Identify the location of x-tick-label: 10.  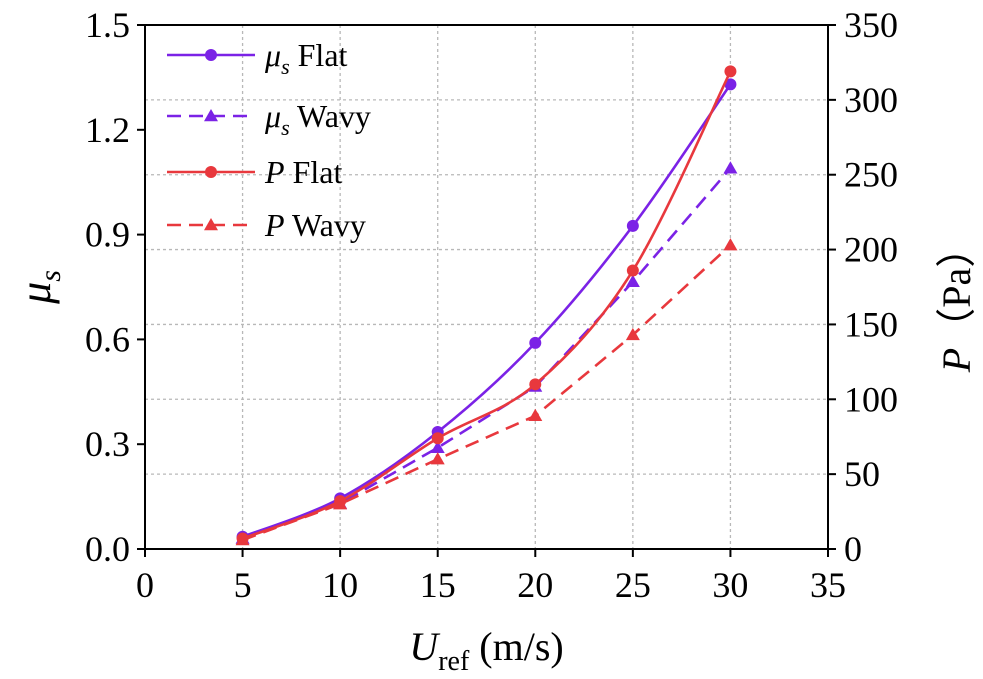
(340, 585).